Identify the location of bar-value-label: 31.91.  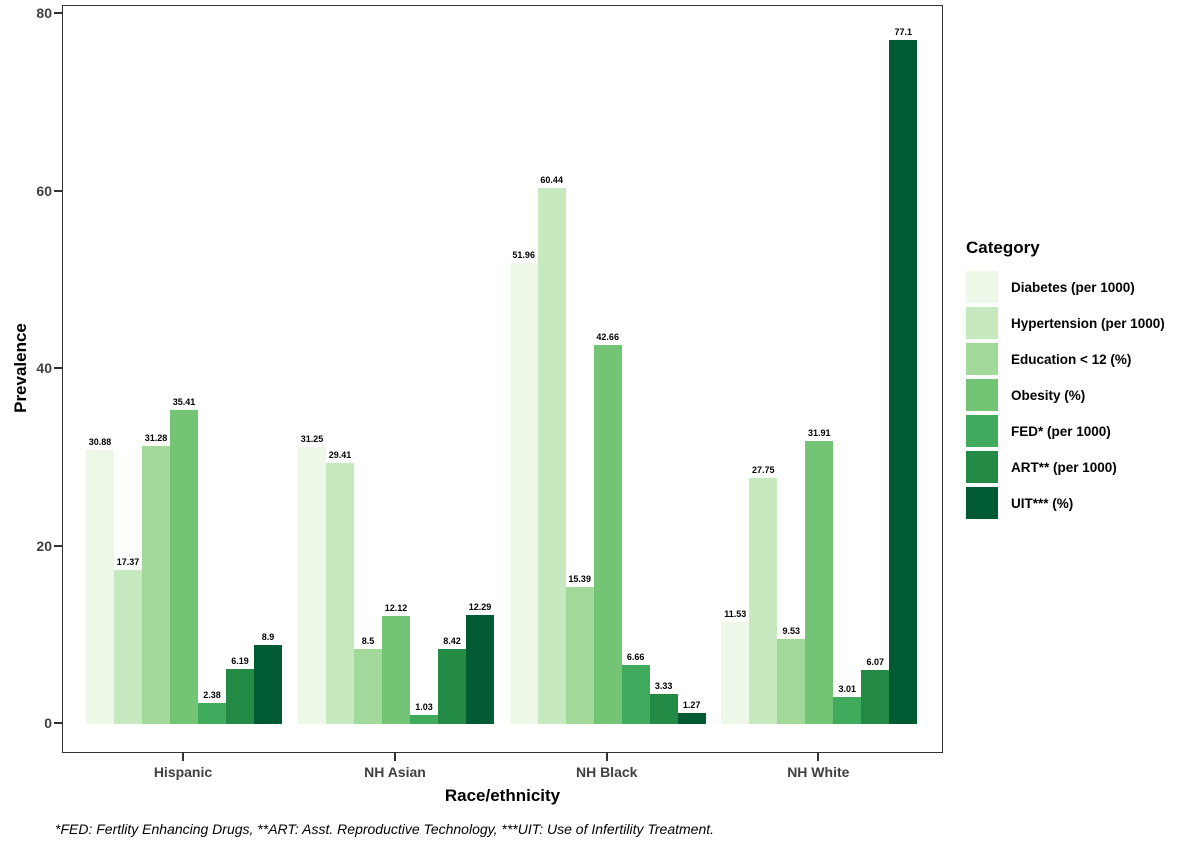
(819, 432).